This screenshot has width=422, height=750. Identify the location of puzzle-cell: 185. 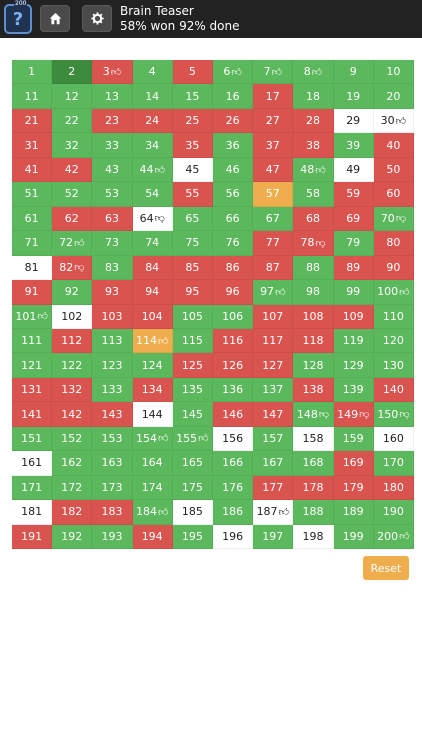
(192, 512).